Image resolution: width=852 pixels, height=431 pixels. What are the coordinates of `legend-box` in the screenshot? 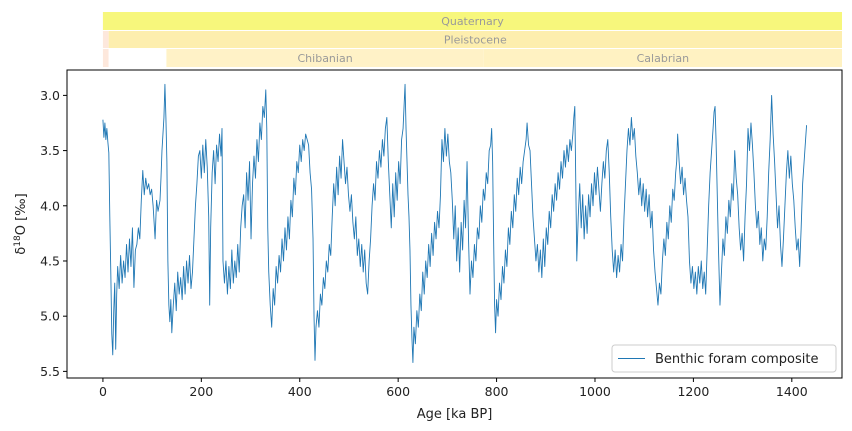 It's located at (724, 358).